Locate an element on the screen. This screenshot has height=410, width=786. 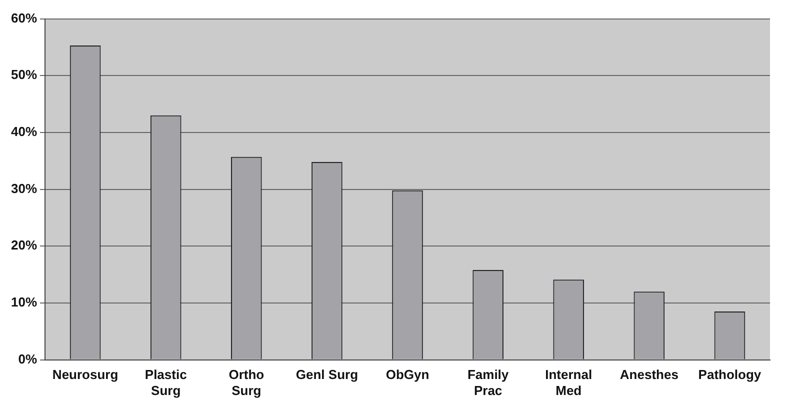
x-tick-label: Genl Surg is located at coordinates (327, 374).